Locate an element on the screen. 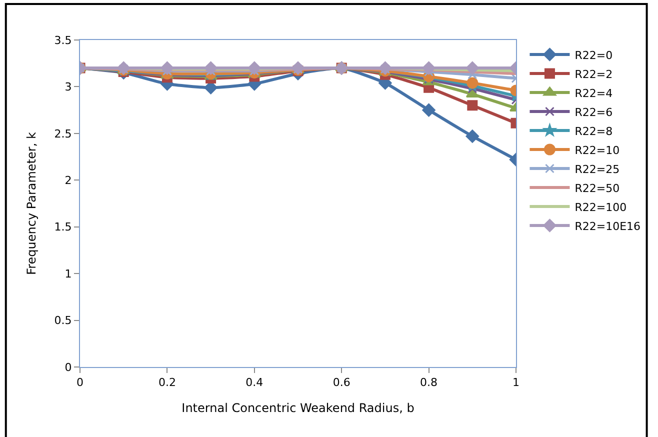  y-tick-label: 1 is located at coordinates (68, 273).